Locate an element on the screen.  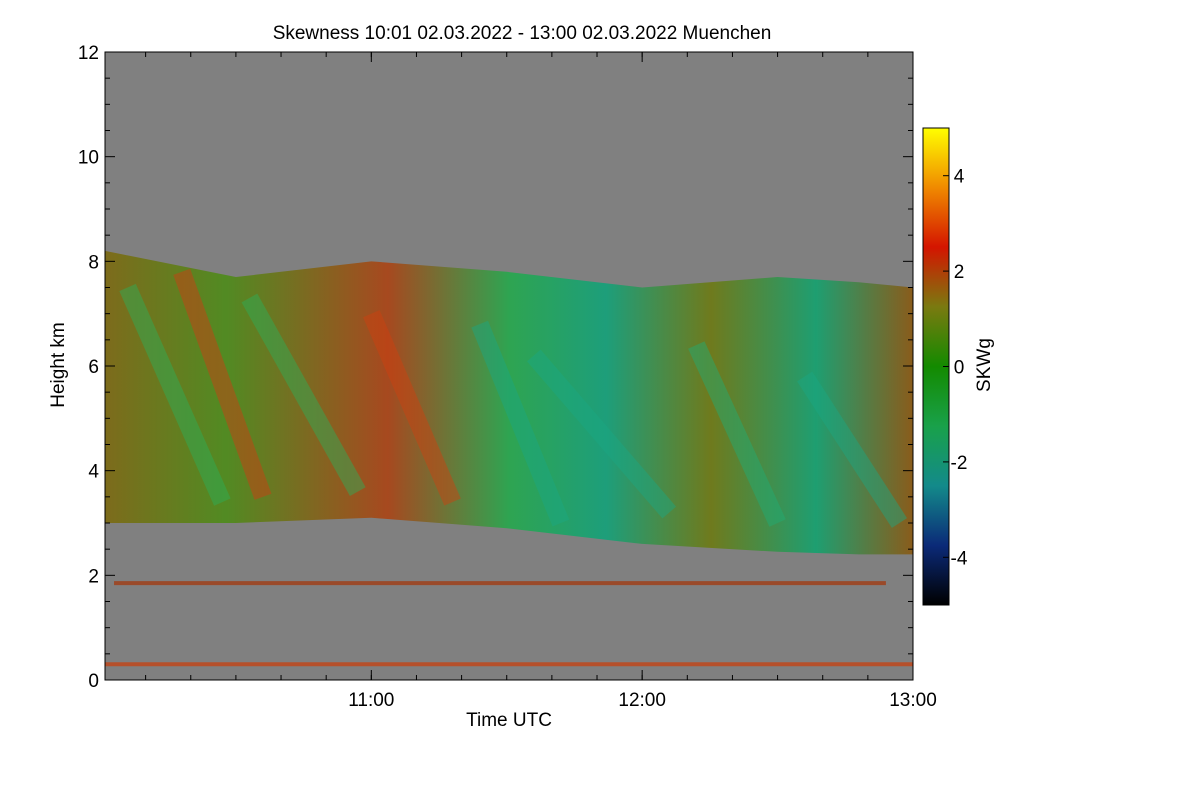
x-axis-title: Time UTC is located at coordinates (509, 720).